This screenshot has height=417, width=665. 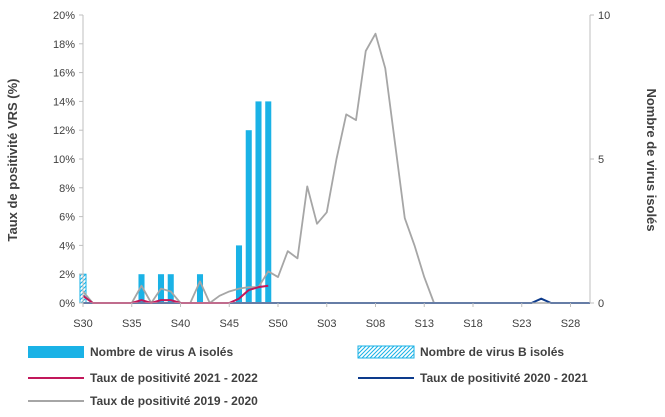 What do you see at coordinates (601, 304) in the screenshot?
I see `right-y-tick-label: 0` at bounding box center [601, 304].